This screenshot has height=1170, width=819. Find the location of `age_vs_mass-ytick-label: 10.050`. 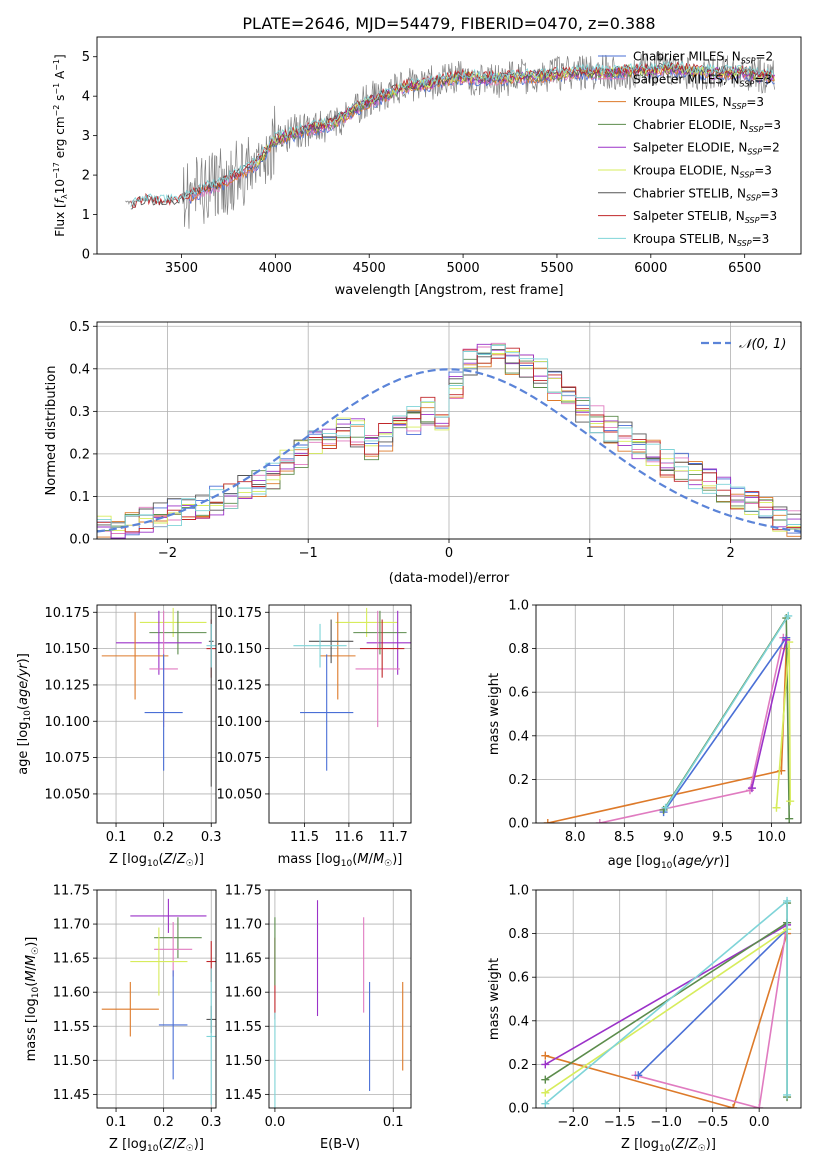

age_vs_mass-ytick-label: 10.050 is located at coordinates (240, 794).